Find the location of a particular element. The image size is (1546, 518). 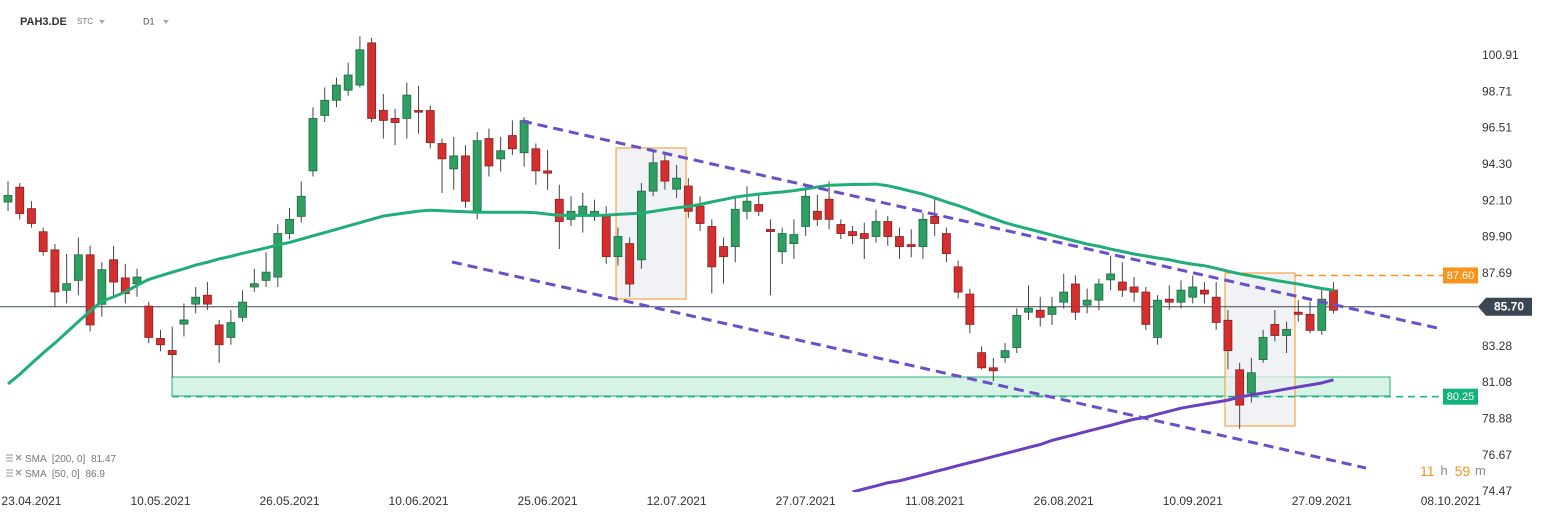

countdown-unit: m is located at coordinates (1480, 470).